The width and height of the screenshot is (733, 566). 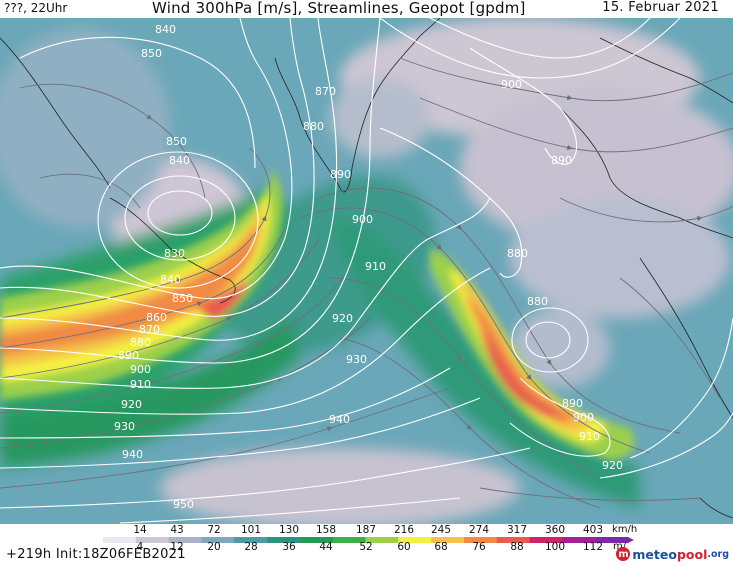 What do you see at coordinates (251, 530) in the screenshot?
I see `legend-kmh-label: 101` at bounding box center [251, 530].